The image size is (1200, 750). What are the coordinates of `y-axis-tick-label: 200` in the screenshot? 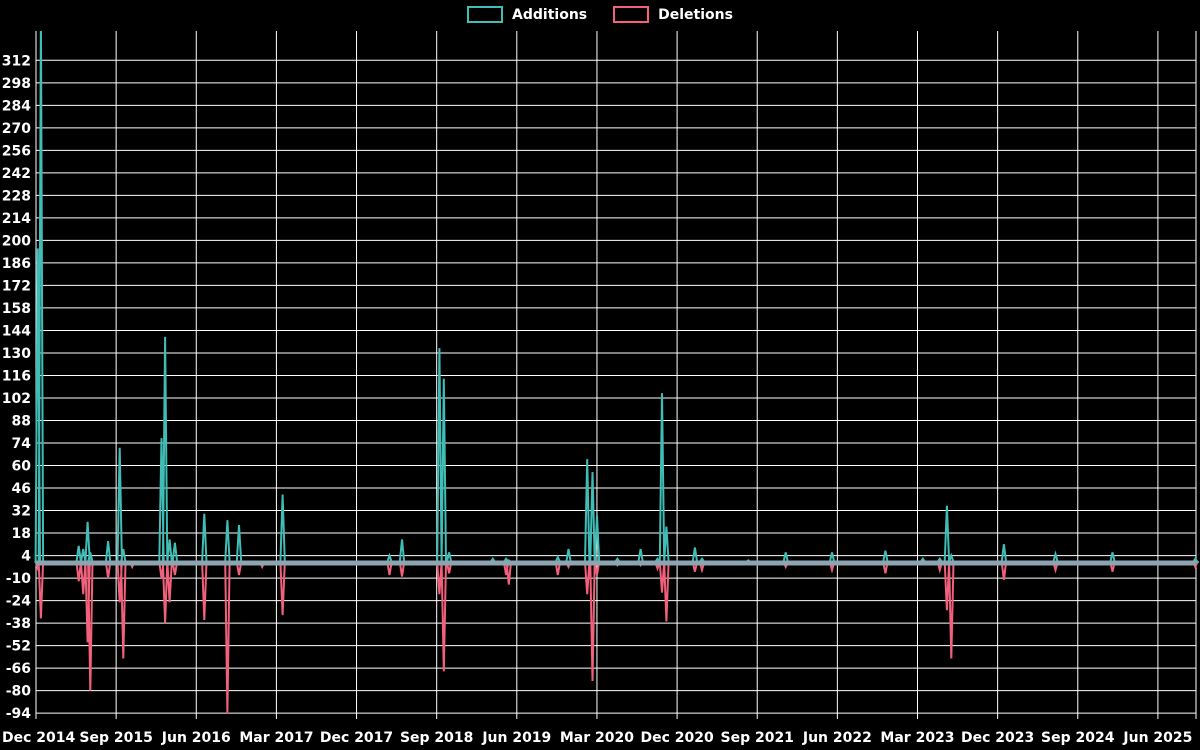 It's located at (16, 241).